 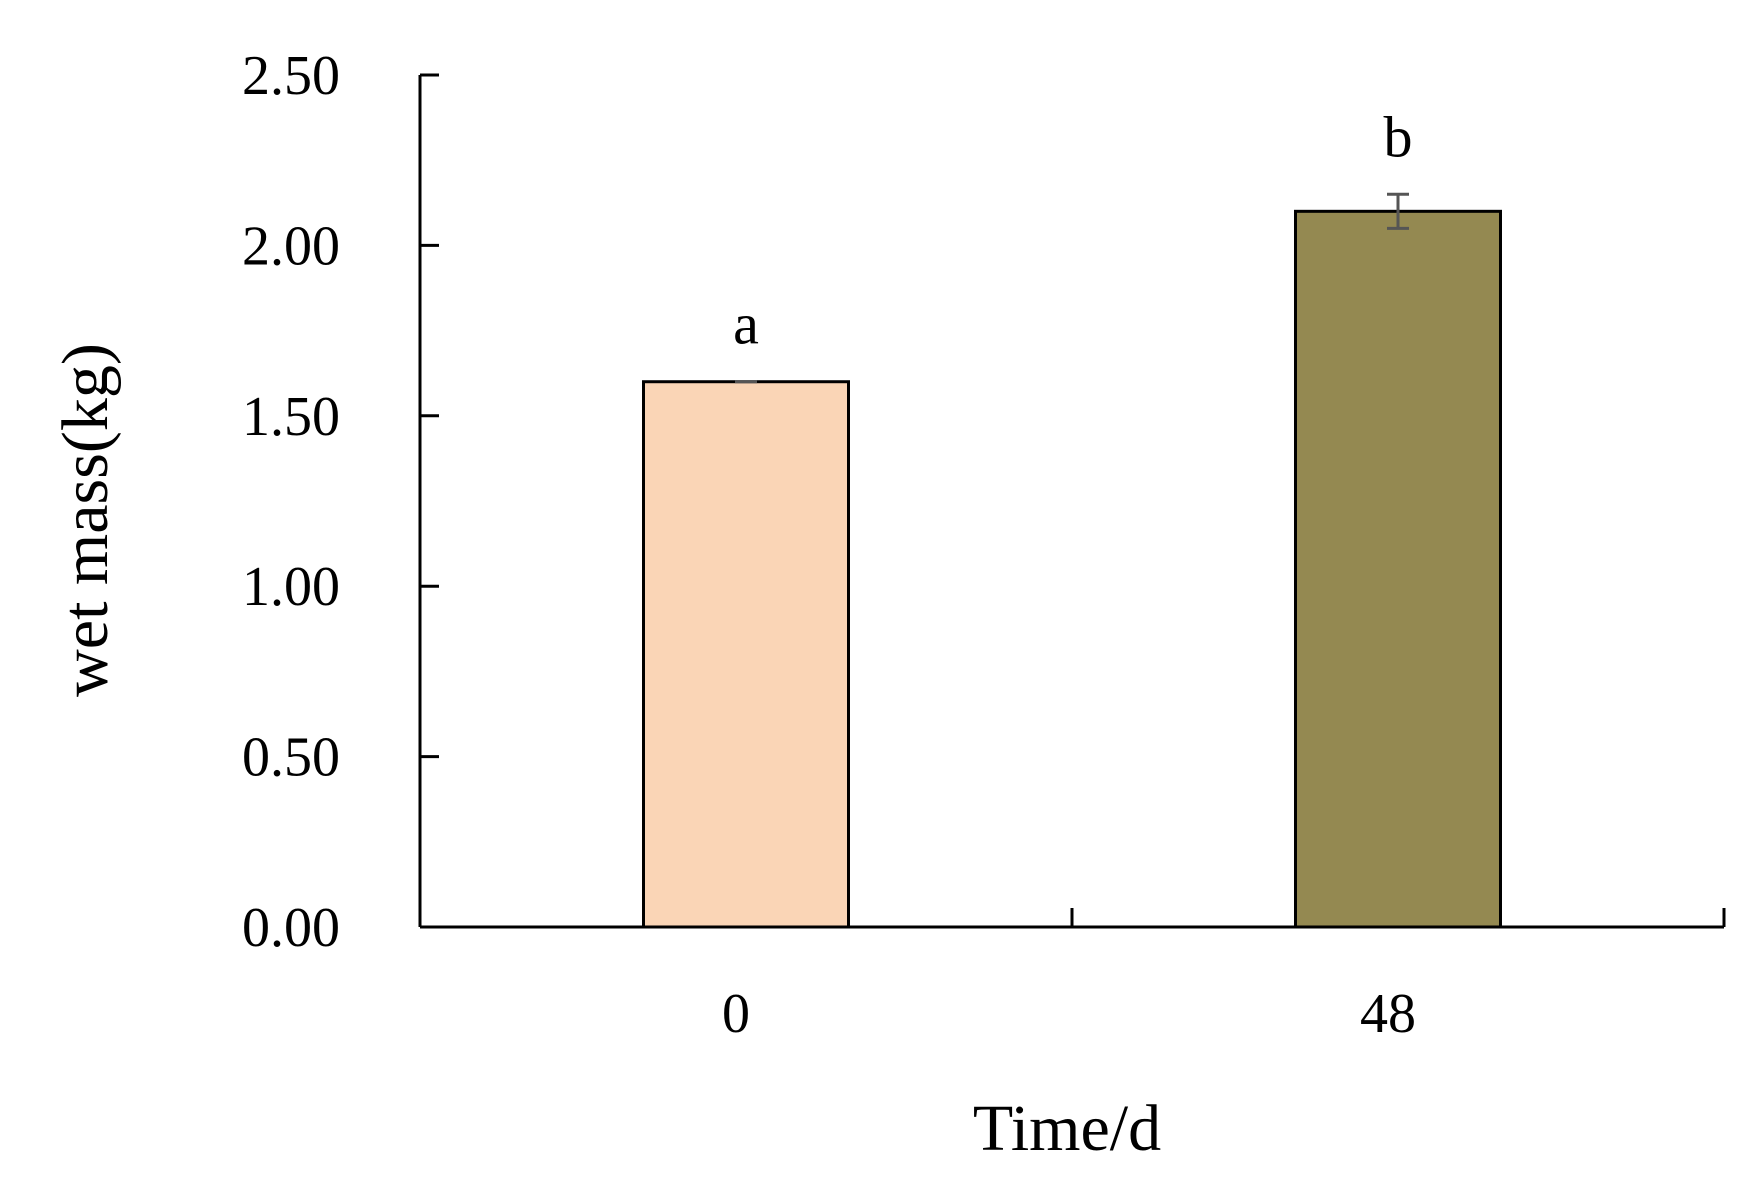 I want to click on y-tick-label: 0.50, so click(x=291, y=758).